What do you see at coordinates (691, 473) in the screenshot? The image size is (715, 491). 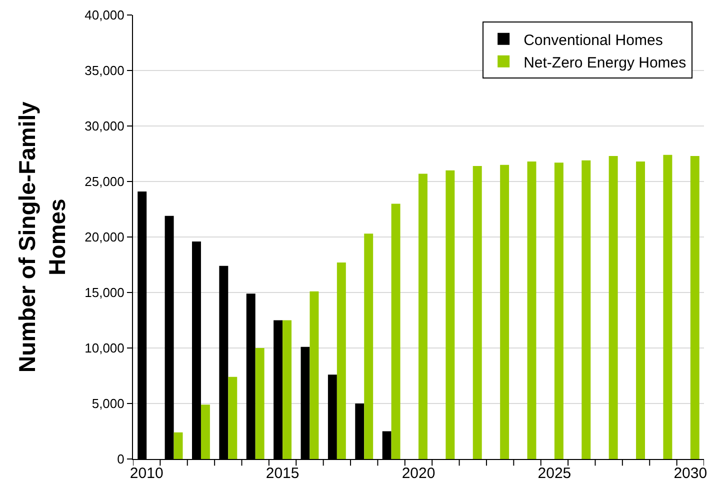 I see `x-tick-label: 2030` at bounding box center [691, 473].